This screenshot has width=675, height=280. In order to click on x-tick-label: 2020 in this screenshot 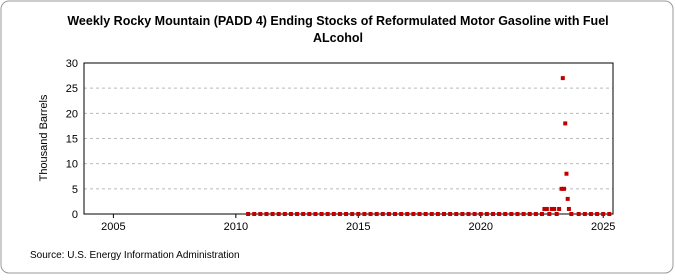, I will do `click(481, 227)`.